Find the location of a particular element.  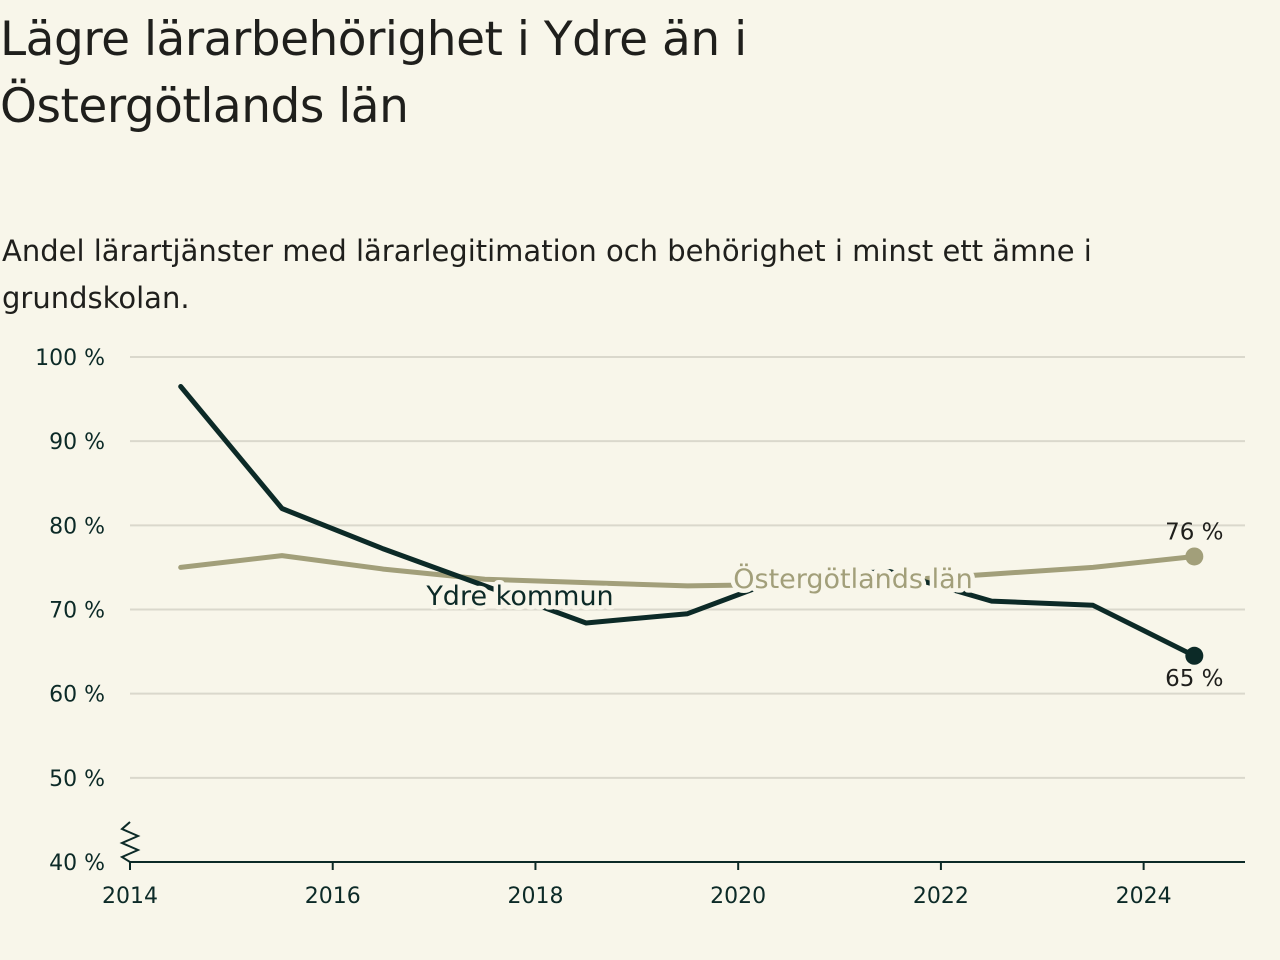

x-tick-label: 2018 is located at coordinates (535, 896).